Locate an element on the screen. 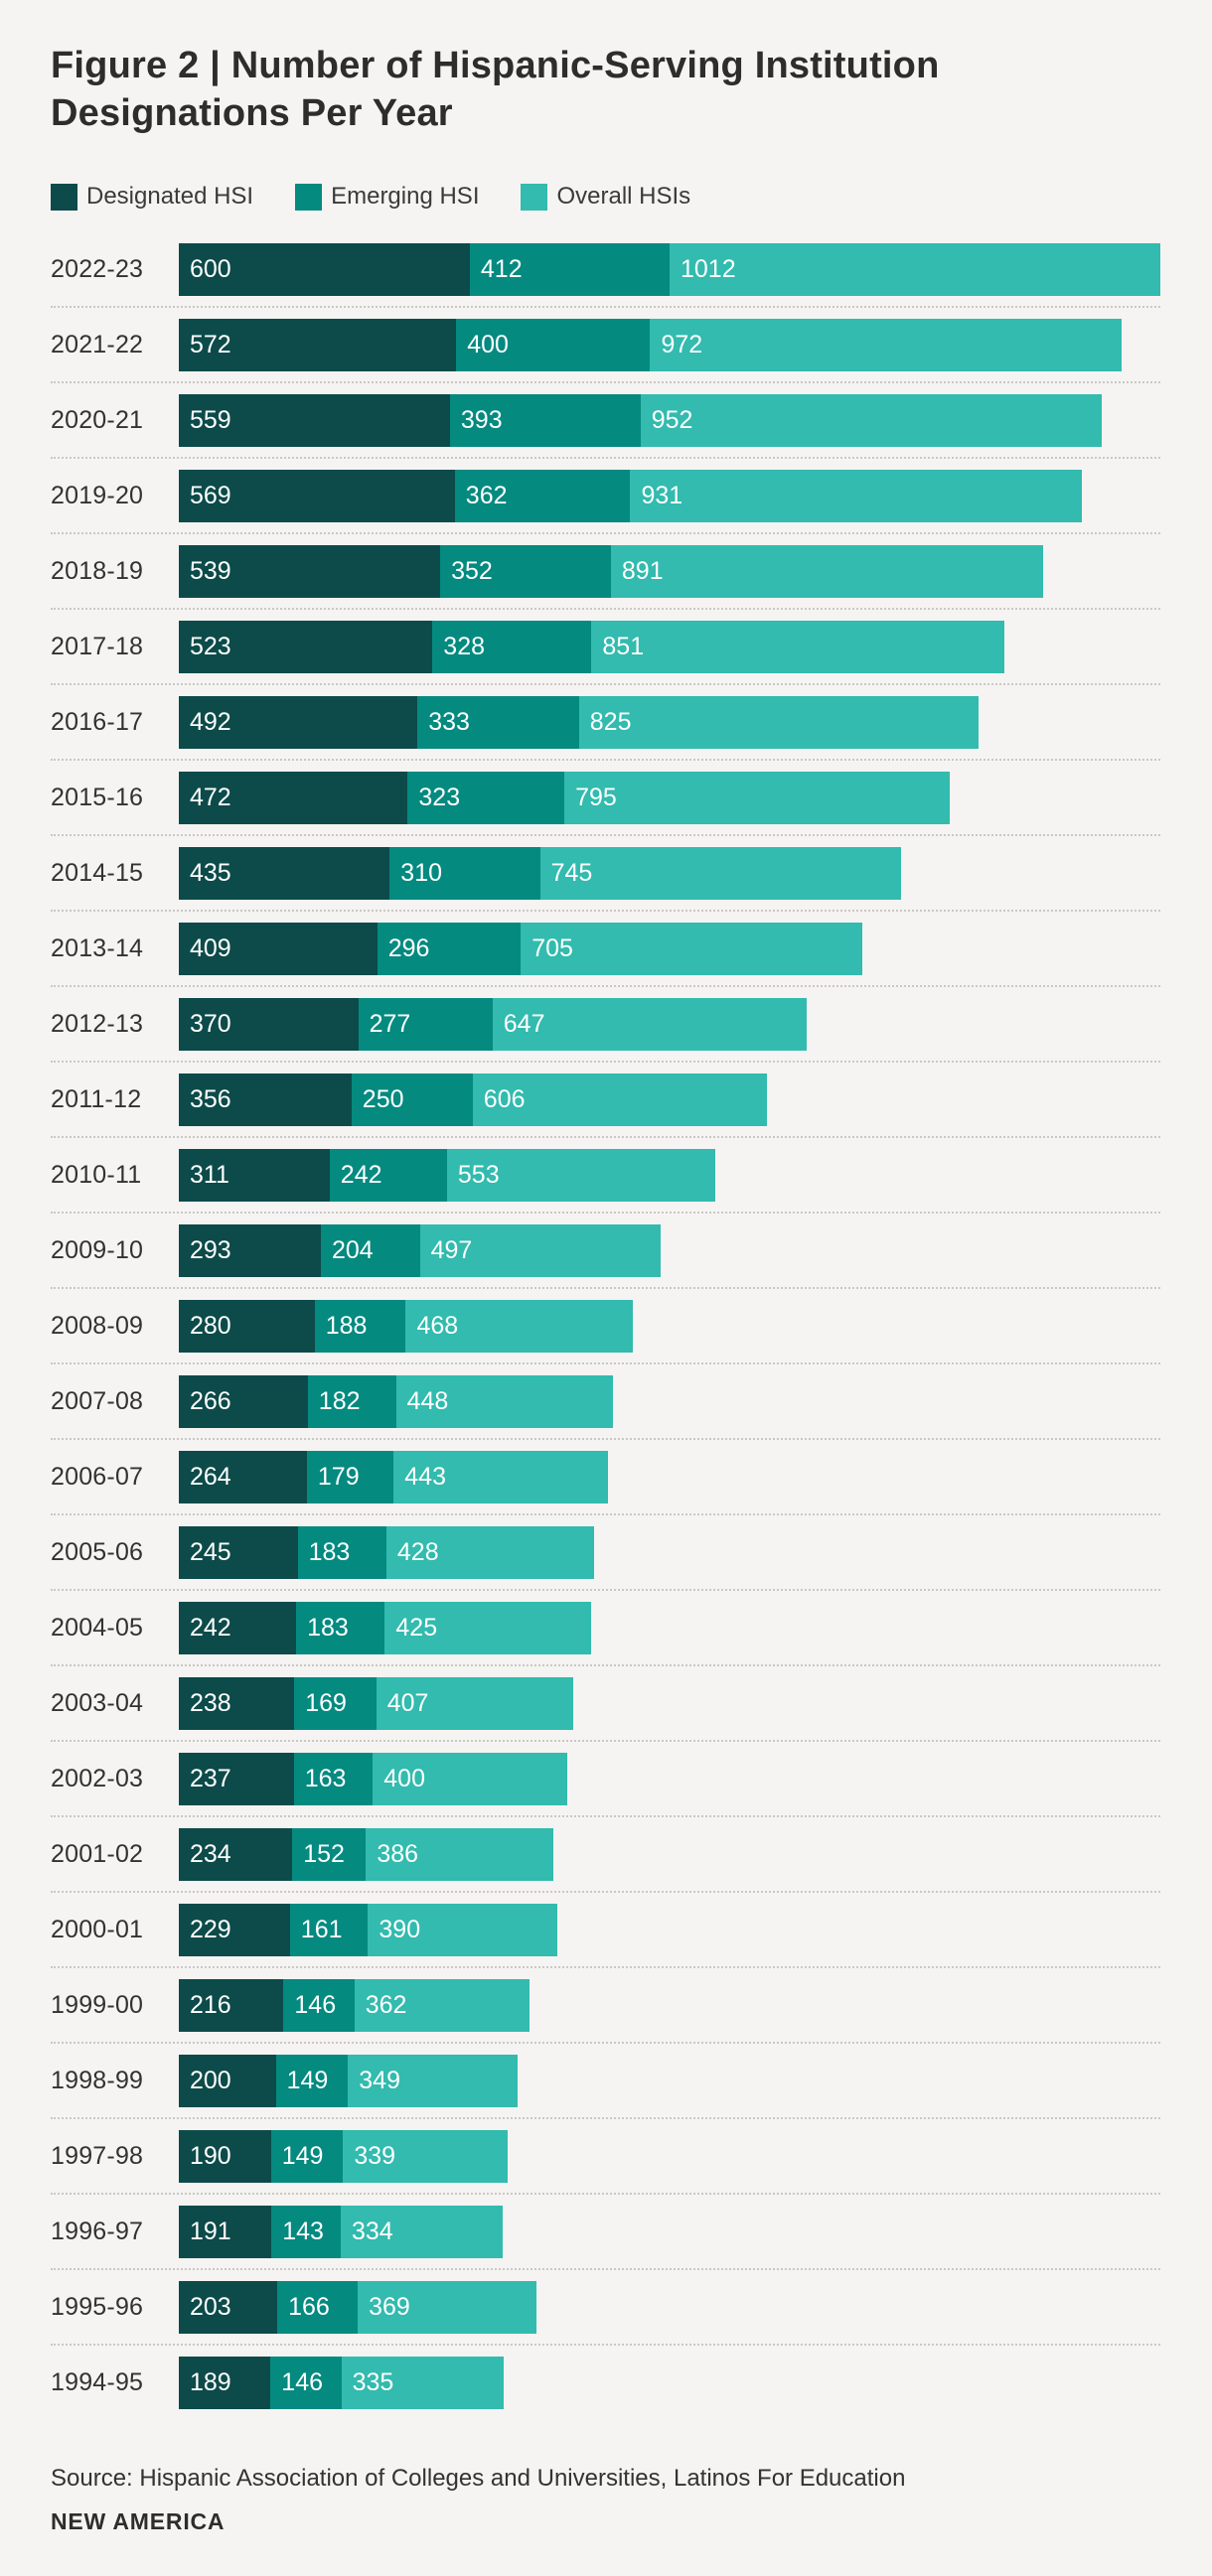 Image resolution: width=1212 pixels, height=2576 pixels. bar-segment-overall-hsis: 497 is located at coordinates (540, 1250).